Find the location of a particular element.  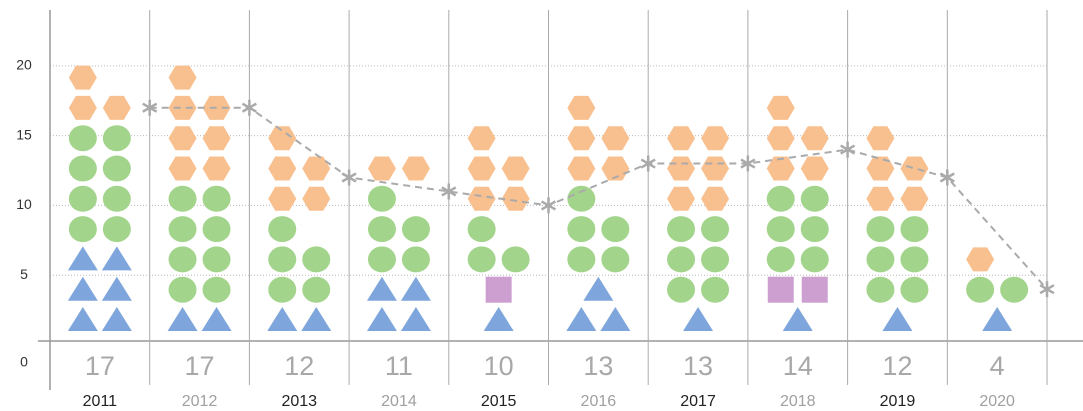

total-label: 11 is located at coordinates (399, 366).